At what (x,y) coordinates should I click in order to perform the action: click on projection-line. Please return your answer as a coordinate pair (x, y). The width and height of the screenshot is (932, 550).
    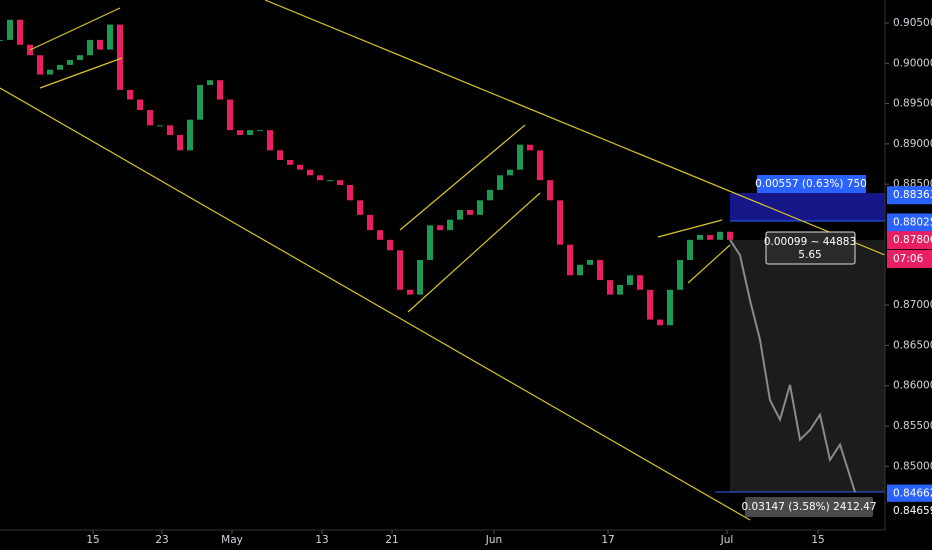
    Looking at the image, I should click on (792, 366).